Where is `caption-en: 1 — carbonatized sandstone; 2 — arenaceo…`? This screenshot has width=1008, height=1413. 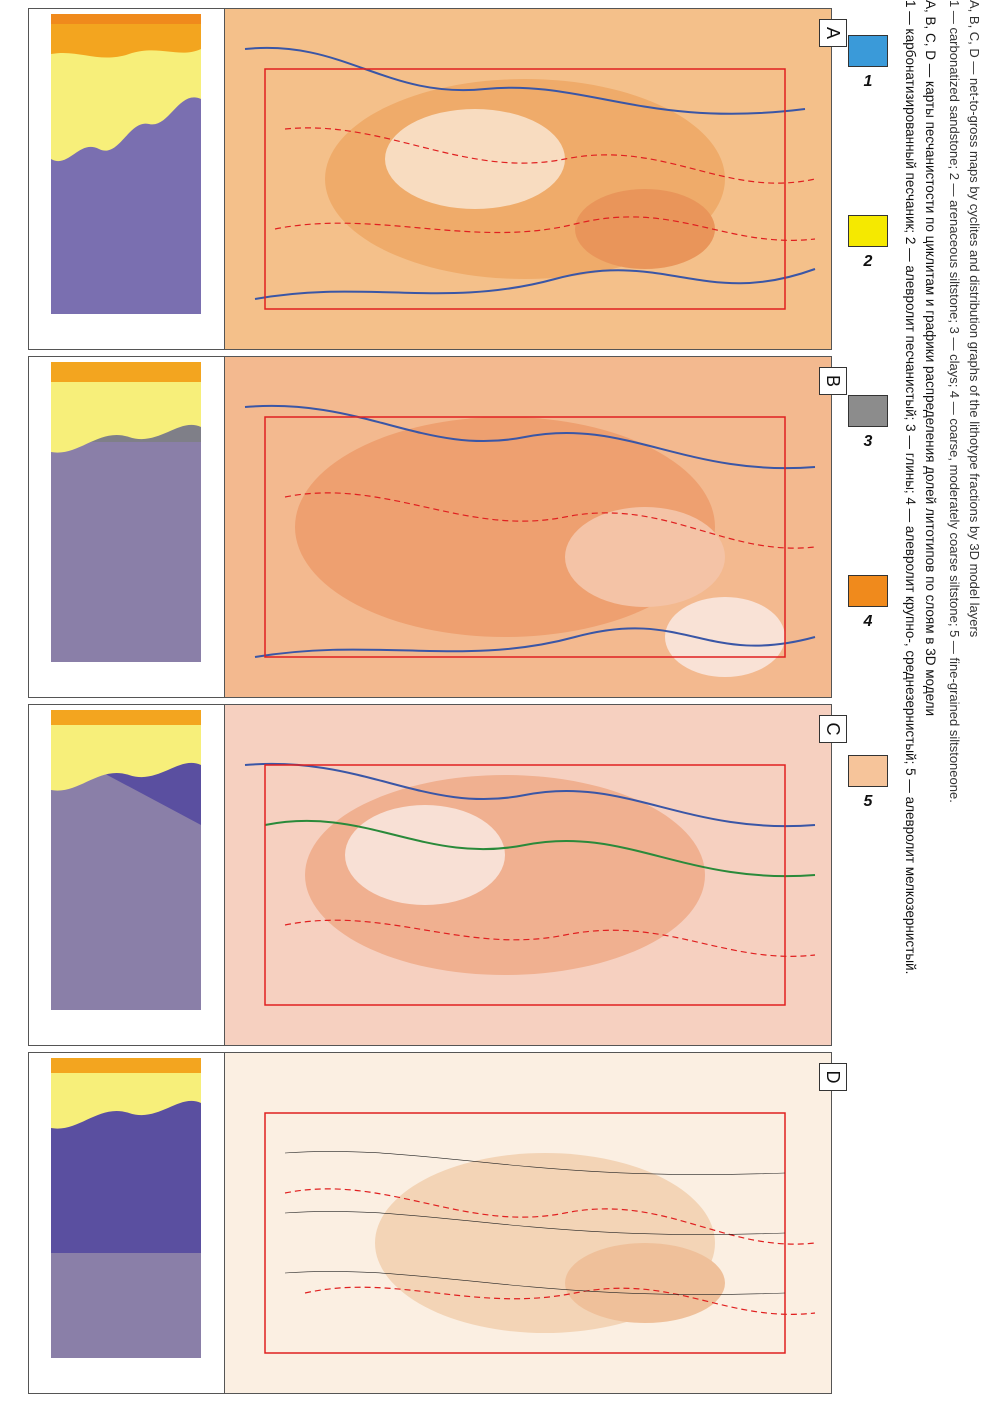 caption-en: 1 — carbonatized sandstone; 2 — arenaceo… is located at coordinates (963, 706).